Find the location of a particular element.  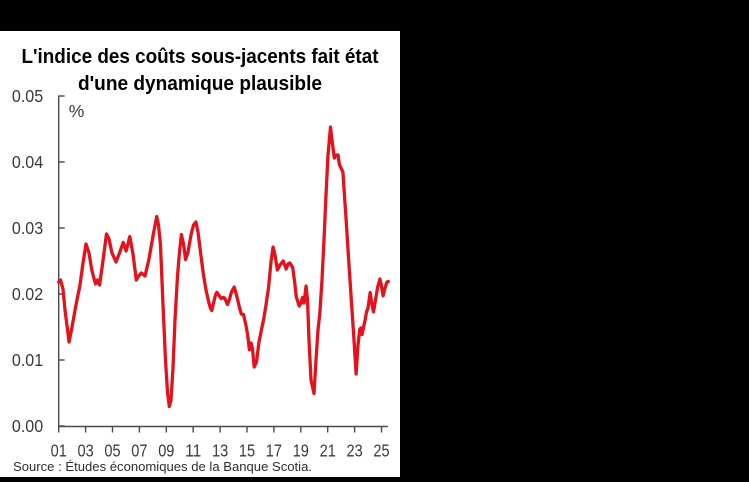

svg-text: 09 is located at coordinates (166, 450).